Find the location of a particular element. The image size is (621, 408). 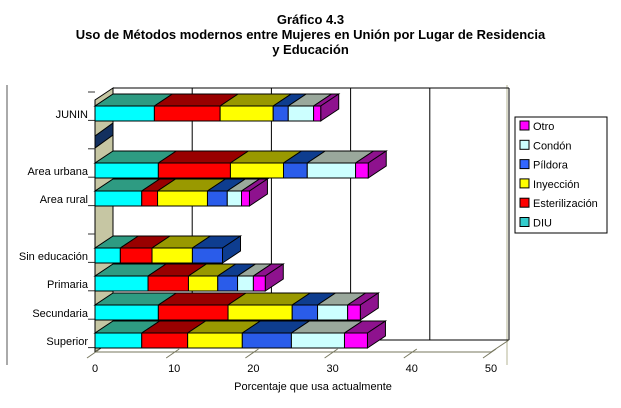

bar-segment-area-rural-condon is located at coordinates (234, 198).